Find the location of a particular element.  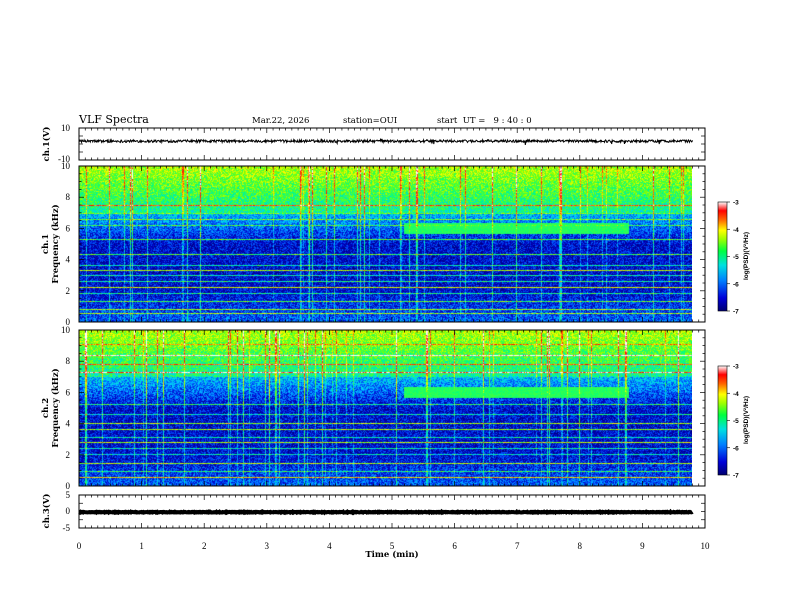

ch2-colorbar-tick-label--6: -6 is located at coordinates (736, 448).